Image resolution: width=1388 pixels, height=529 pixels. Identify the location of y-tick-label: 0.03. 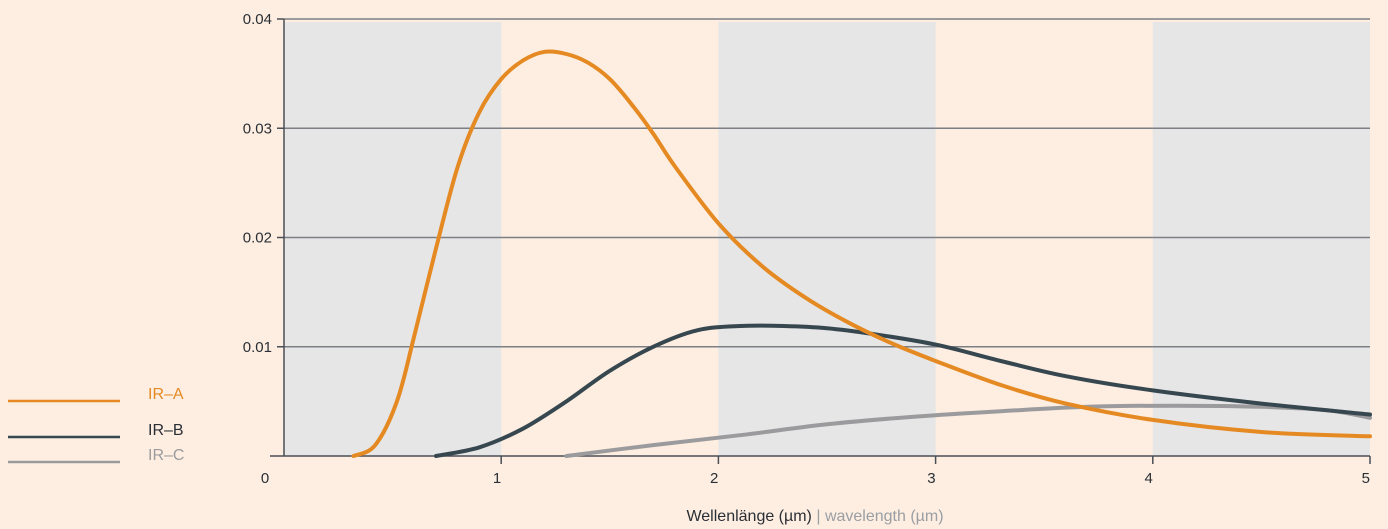
(257, 128).